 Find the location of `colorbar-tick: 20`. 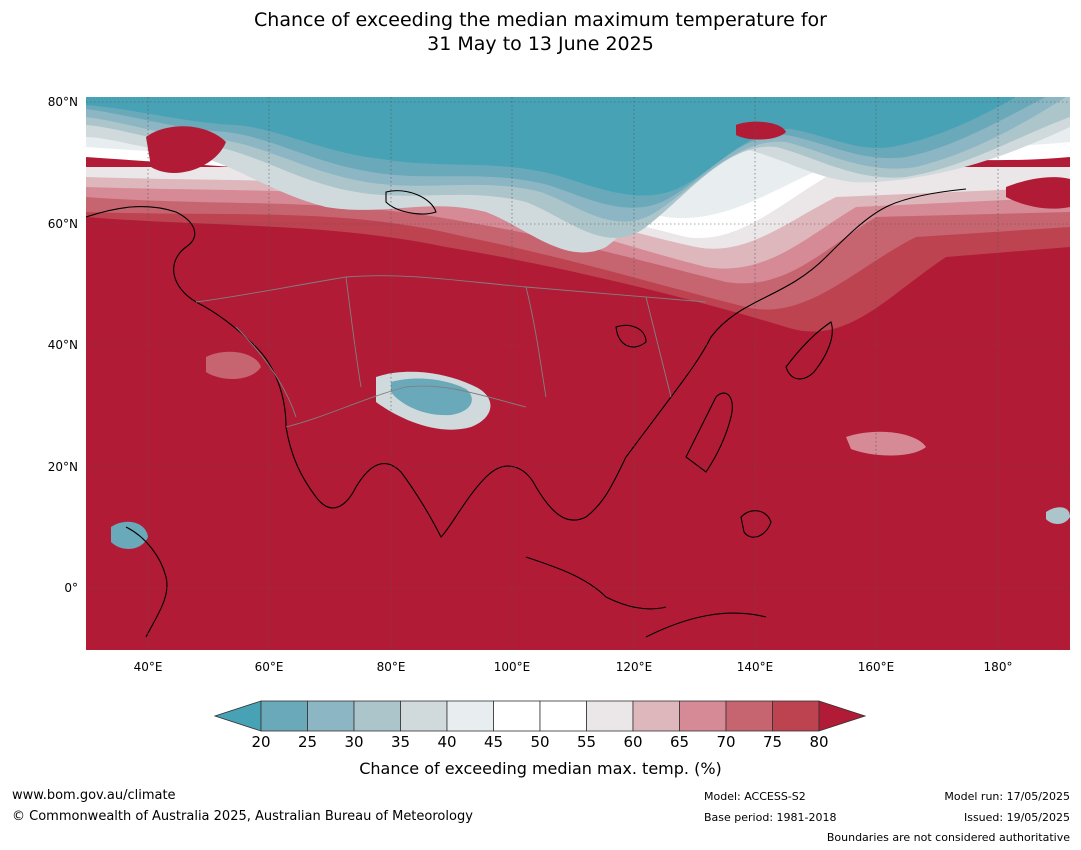

colorbar-tick: 20 is located at coordinates (261, 742).